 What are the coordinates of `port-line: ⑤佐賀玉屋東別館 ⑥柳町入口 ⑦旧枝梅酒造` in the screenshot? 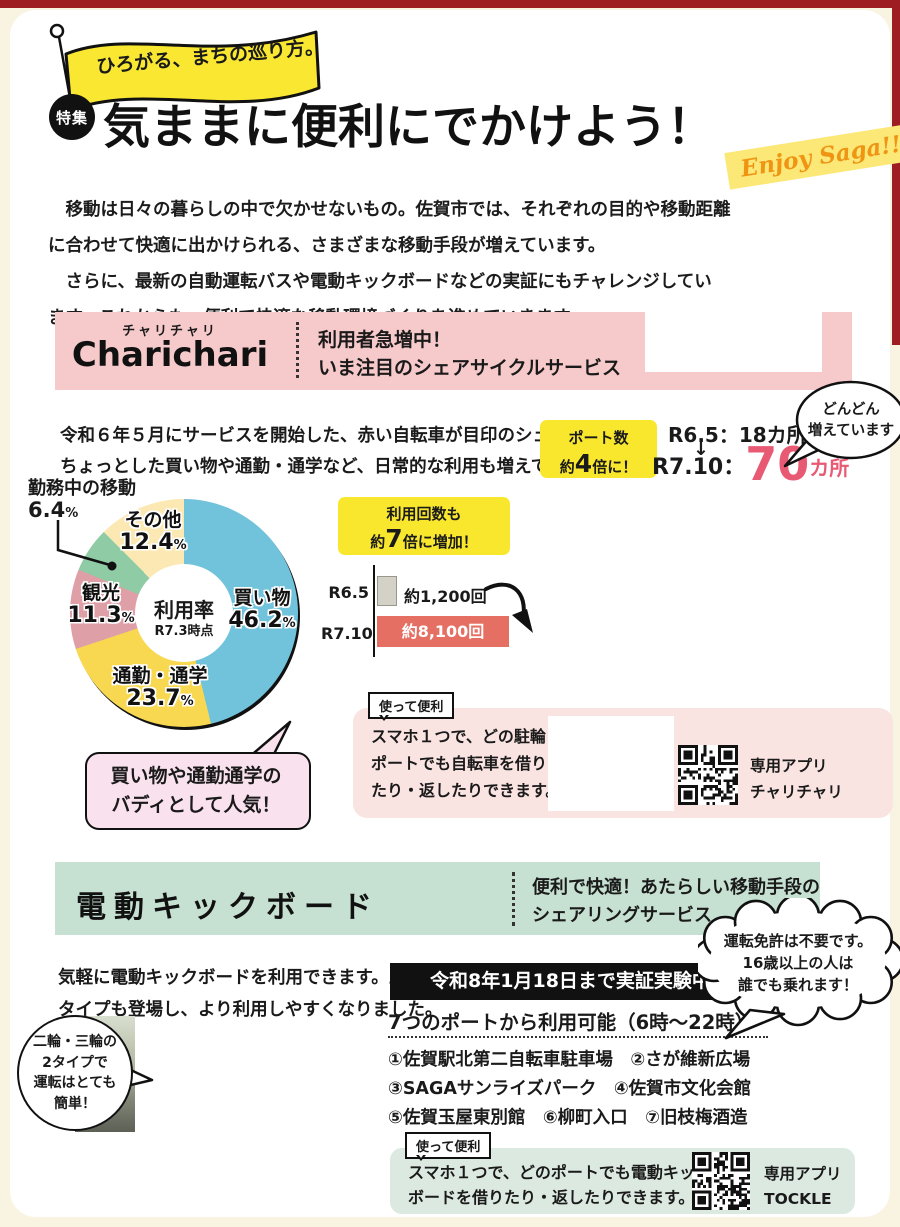 It's located at (568, 1118).